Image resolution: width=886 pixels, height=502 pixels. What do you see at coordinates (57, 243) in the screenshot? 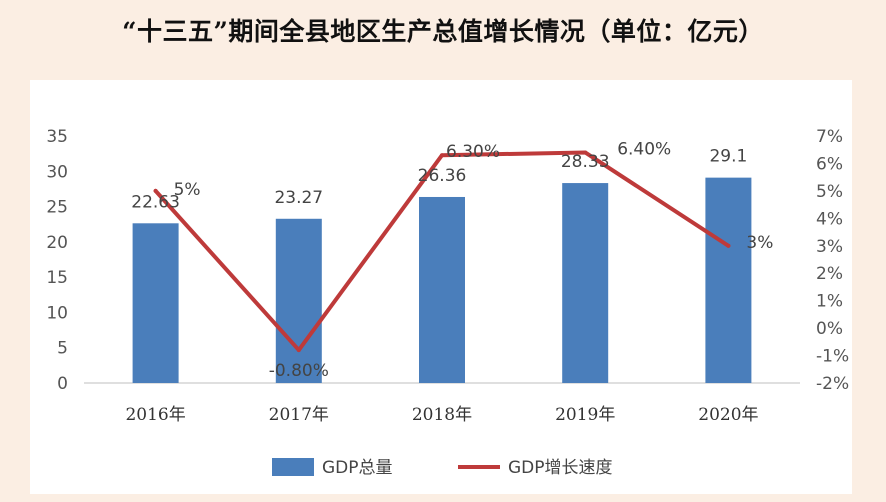
I see `y-left-tick-label: 20` at bounding box center [57, 243].